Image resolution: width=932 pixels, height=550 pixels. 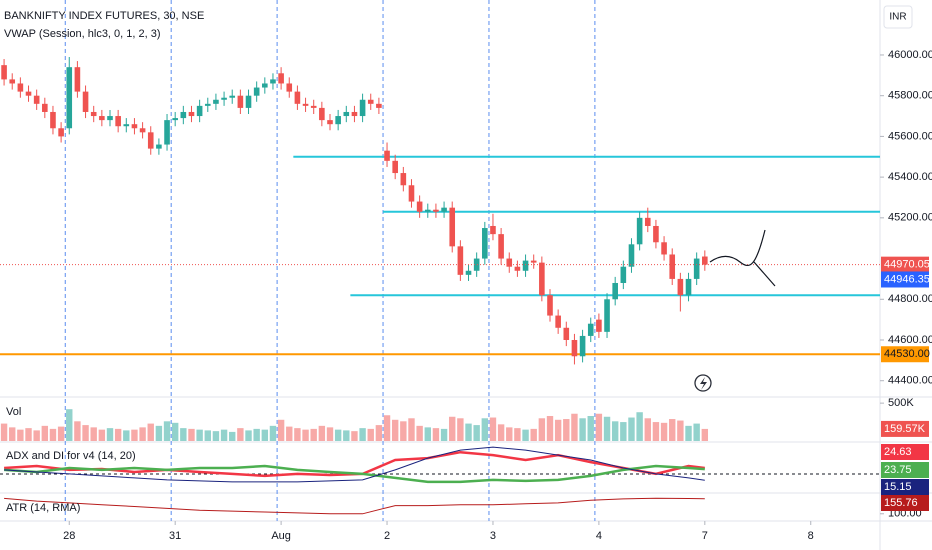 What do you see at coordinates (104, 16) in the screenshot?
I see `chart-title: BANKNIFTY INDEX FUTURES, 30, NSE` at bounding box center [104, 16].